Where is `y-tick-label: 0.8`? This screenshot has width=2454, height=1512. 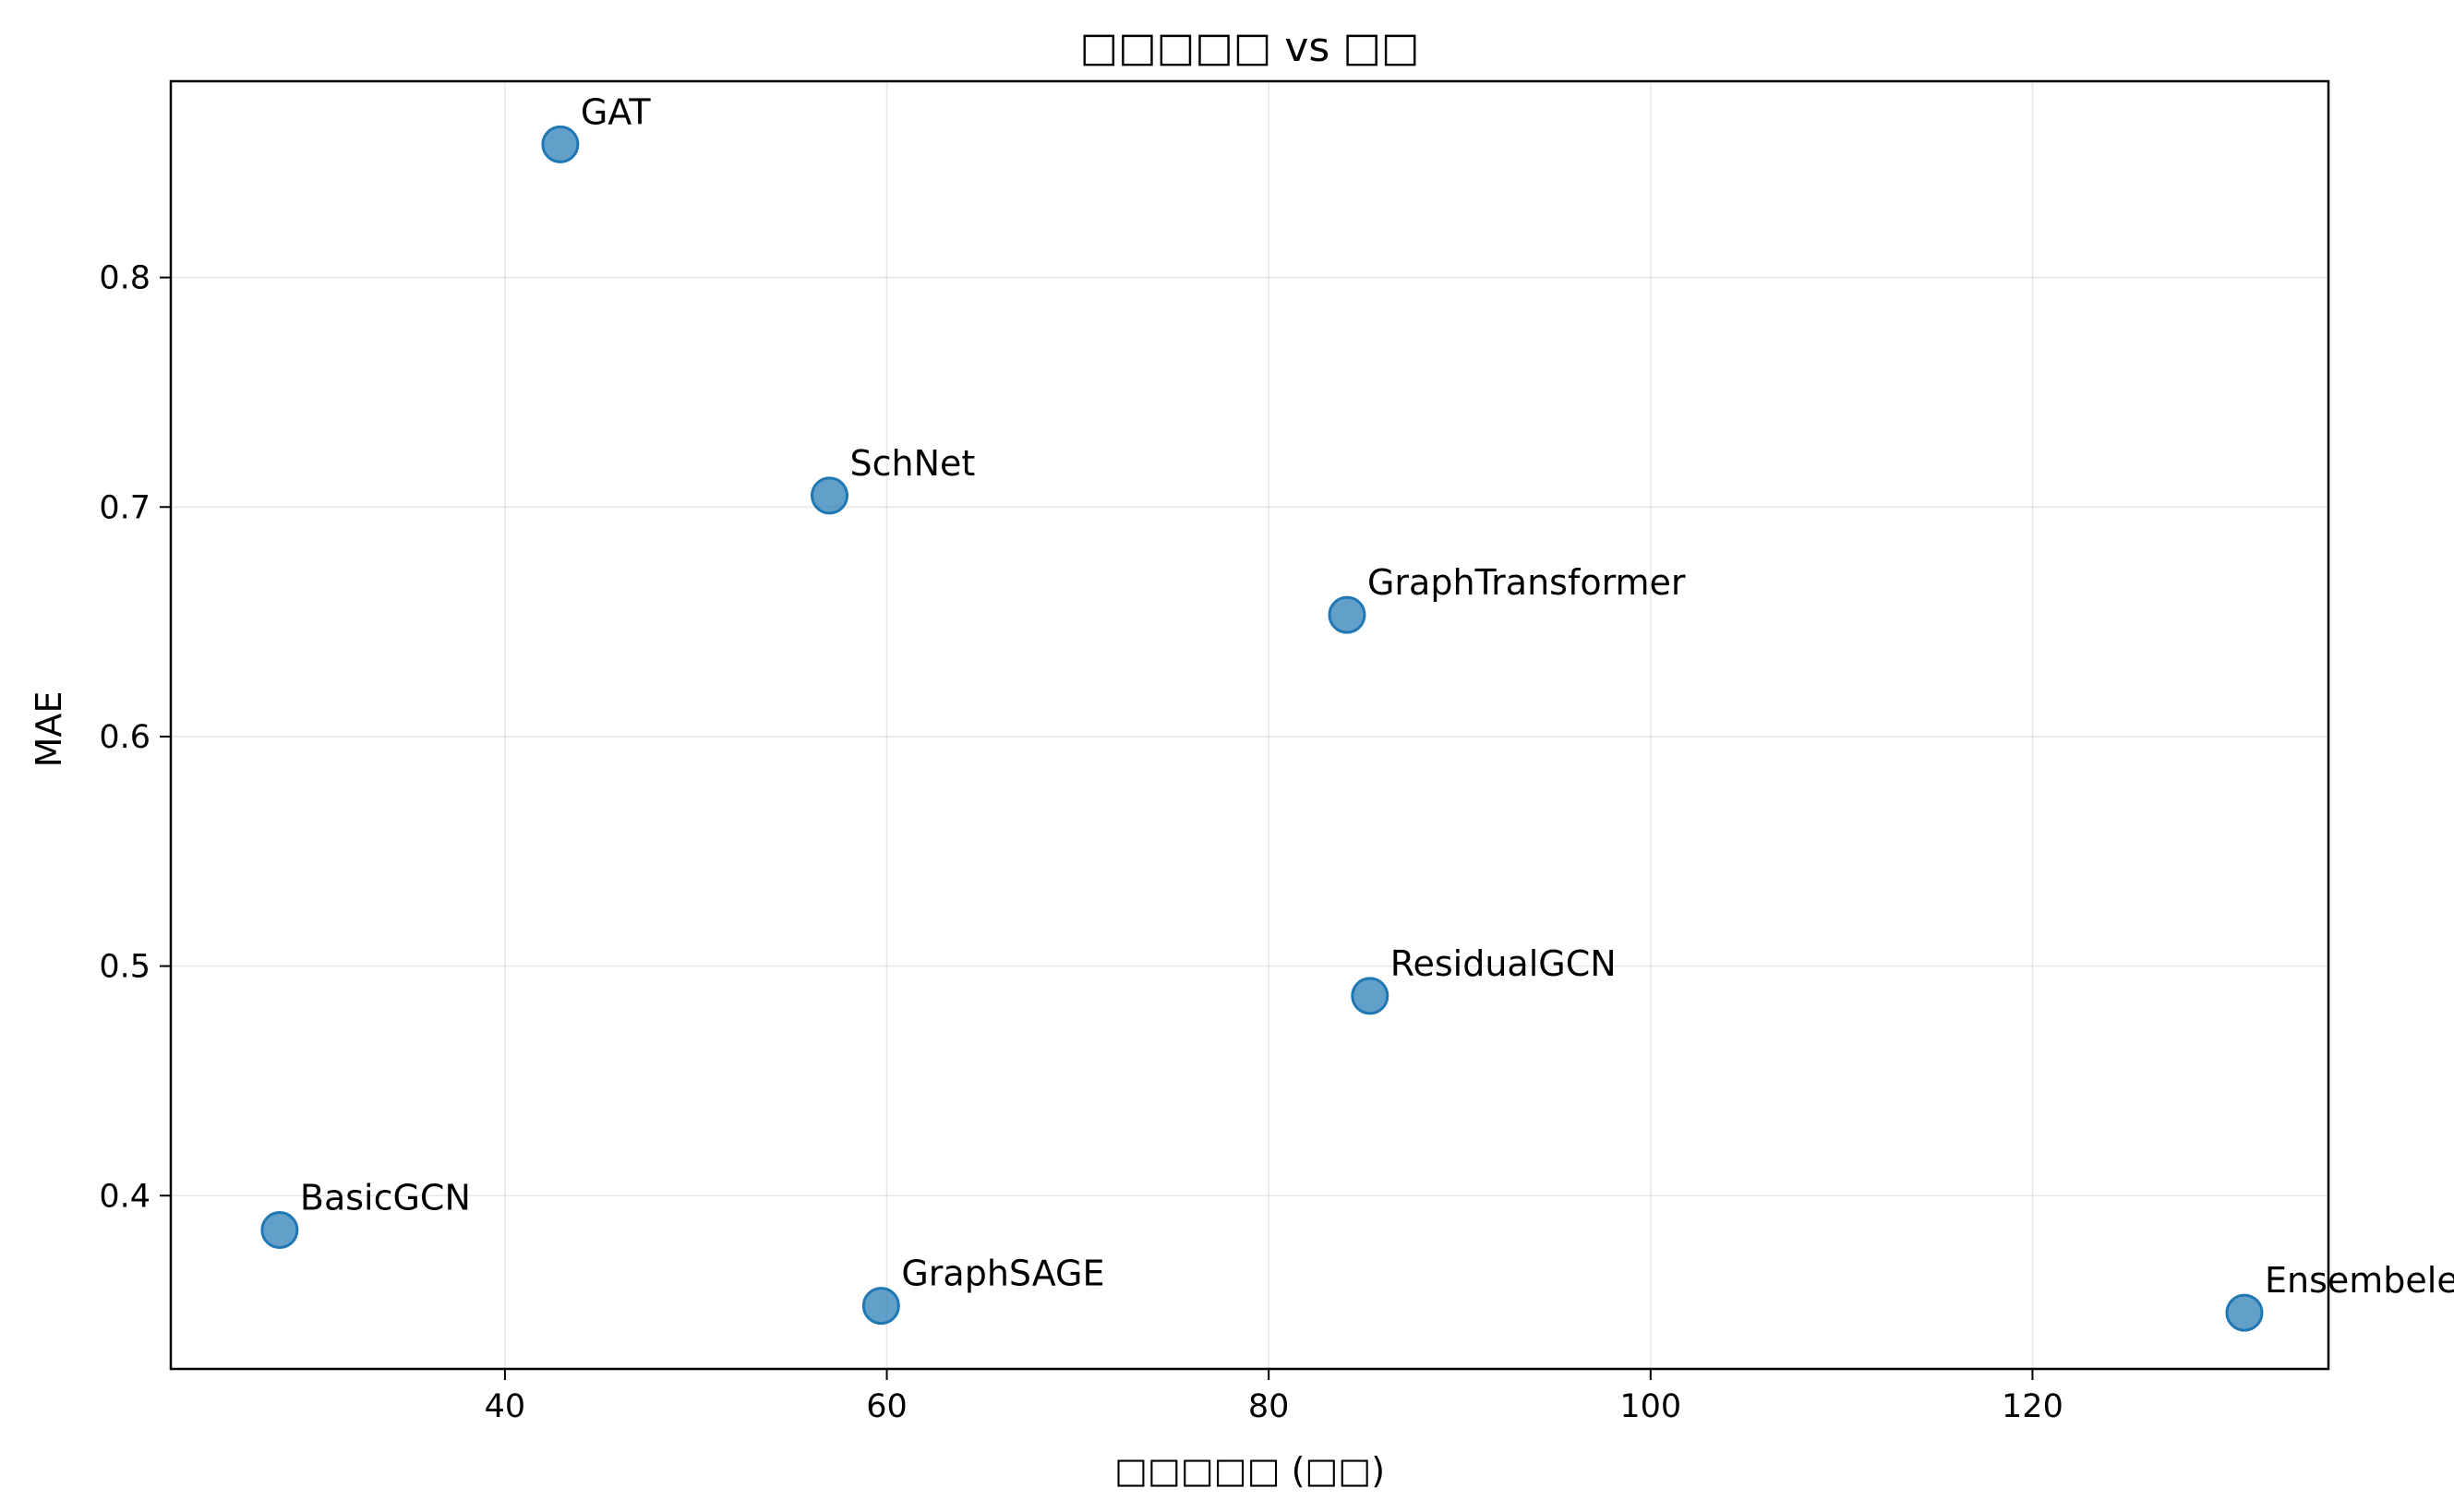 y-tick-label: 0.8 is located at coordinates (125, 278).